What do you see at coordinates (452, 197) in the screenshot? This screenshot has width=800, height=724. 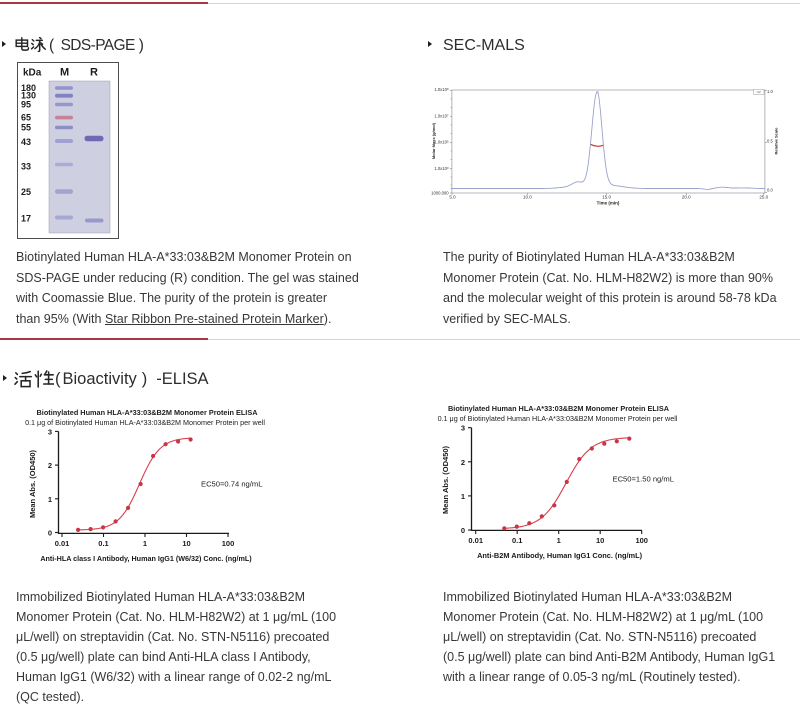 I see `svg-text: 5.0` at bounding box center [452, 197].